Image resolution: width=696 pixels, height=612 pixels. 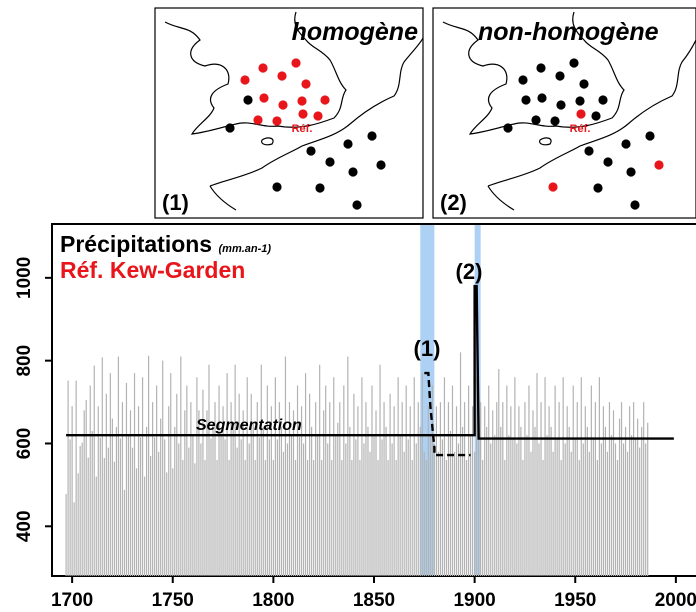 I want to click on reference-station-label-2: Réf., so click(x=580, y=129).